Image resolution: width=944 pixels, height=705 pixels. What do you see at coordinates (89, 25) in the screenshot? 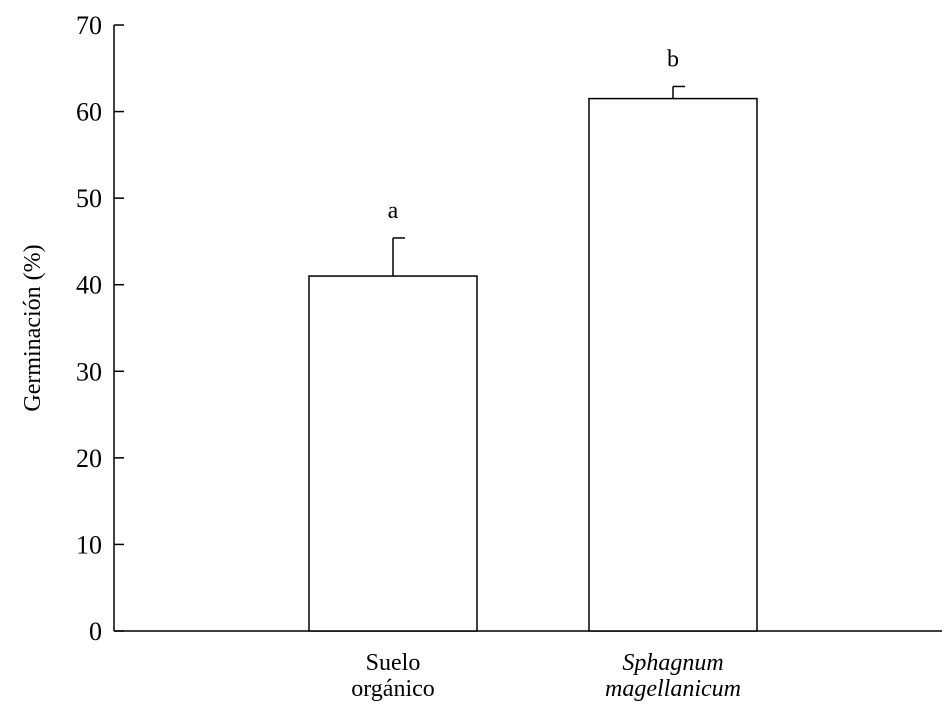
I see `y-tick-label: 70` at bounding box center [89, 25].